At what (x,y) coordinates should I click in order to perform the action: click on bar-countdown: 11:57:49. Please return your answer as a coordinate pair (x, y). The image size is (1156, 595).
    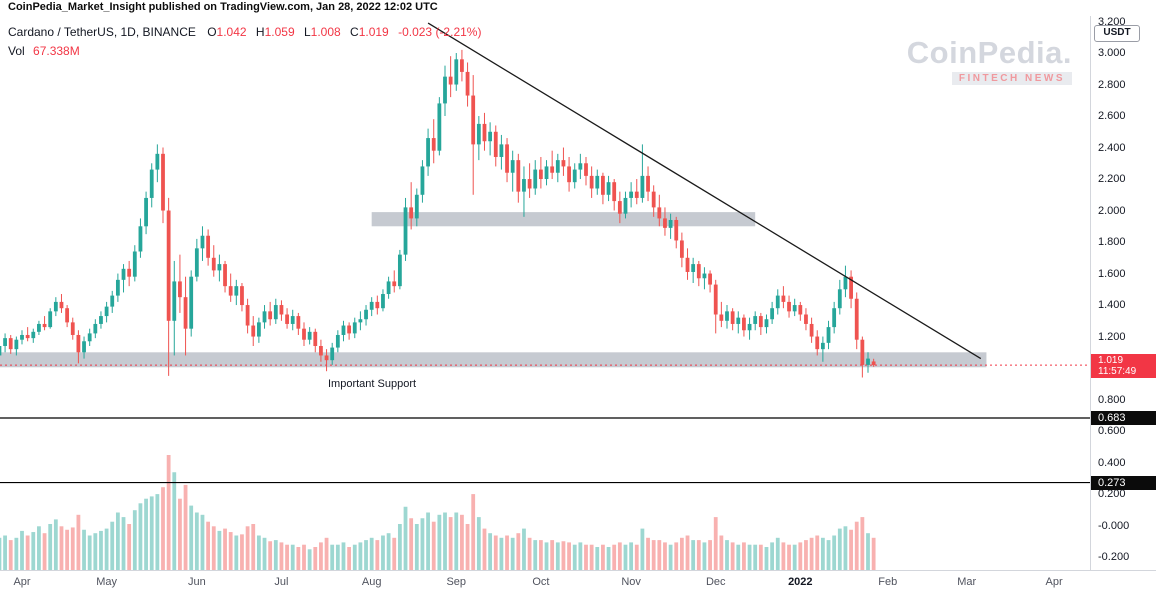
    Looking at the image, I should click on (1117, 372).